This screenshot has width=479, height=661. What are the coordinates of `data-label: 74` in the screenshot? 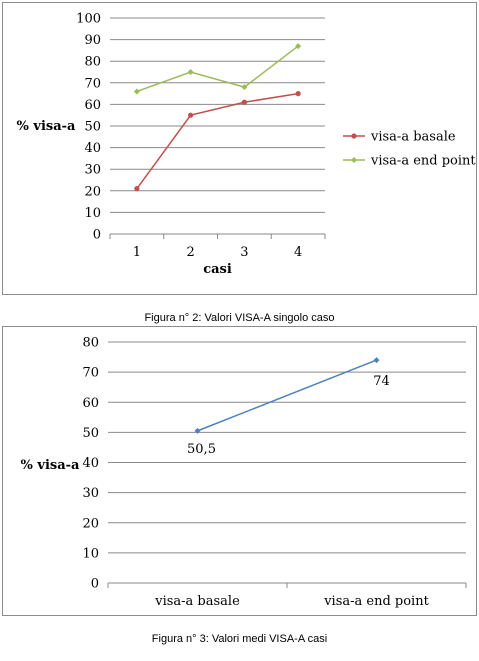 It's located at (381, 381).